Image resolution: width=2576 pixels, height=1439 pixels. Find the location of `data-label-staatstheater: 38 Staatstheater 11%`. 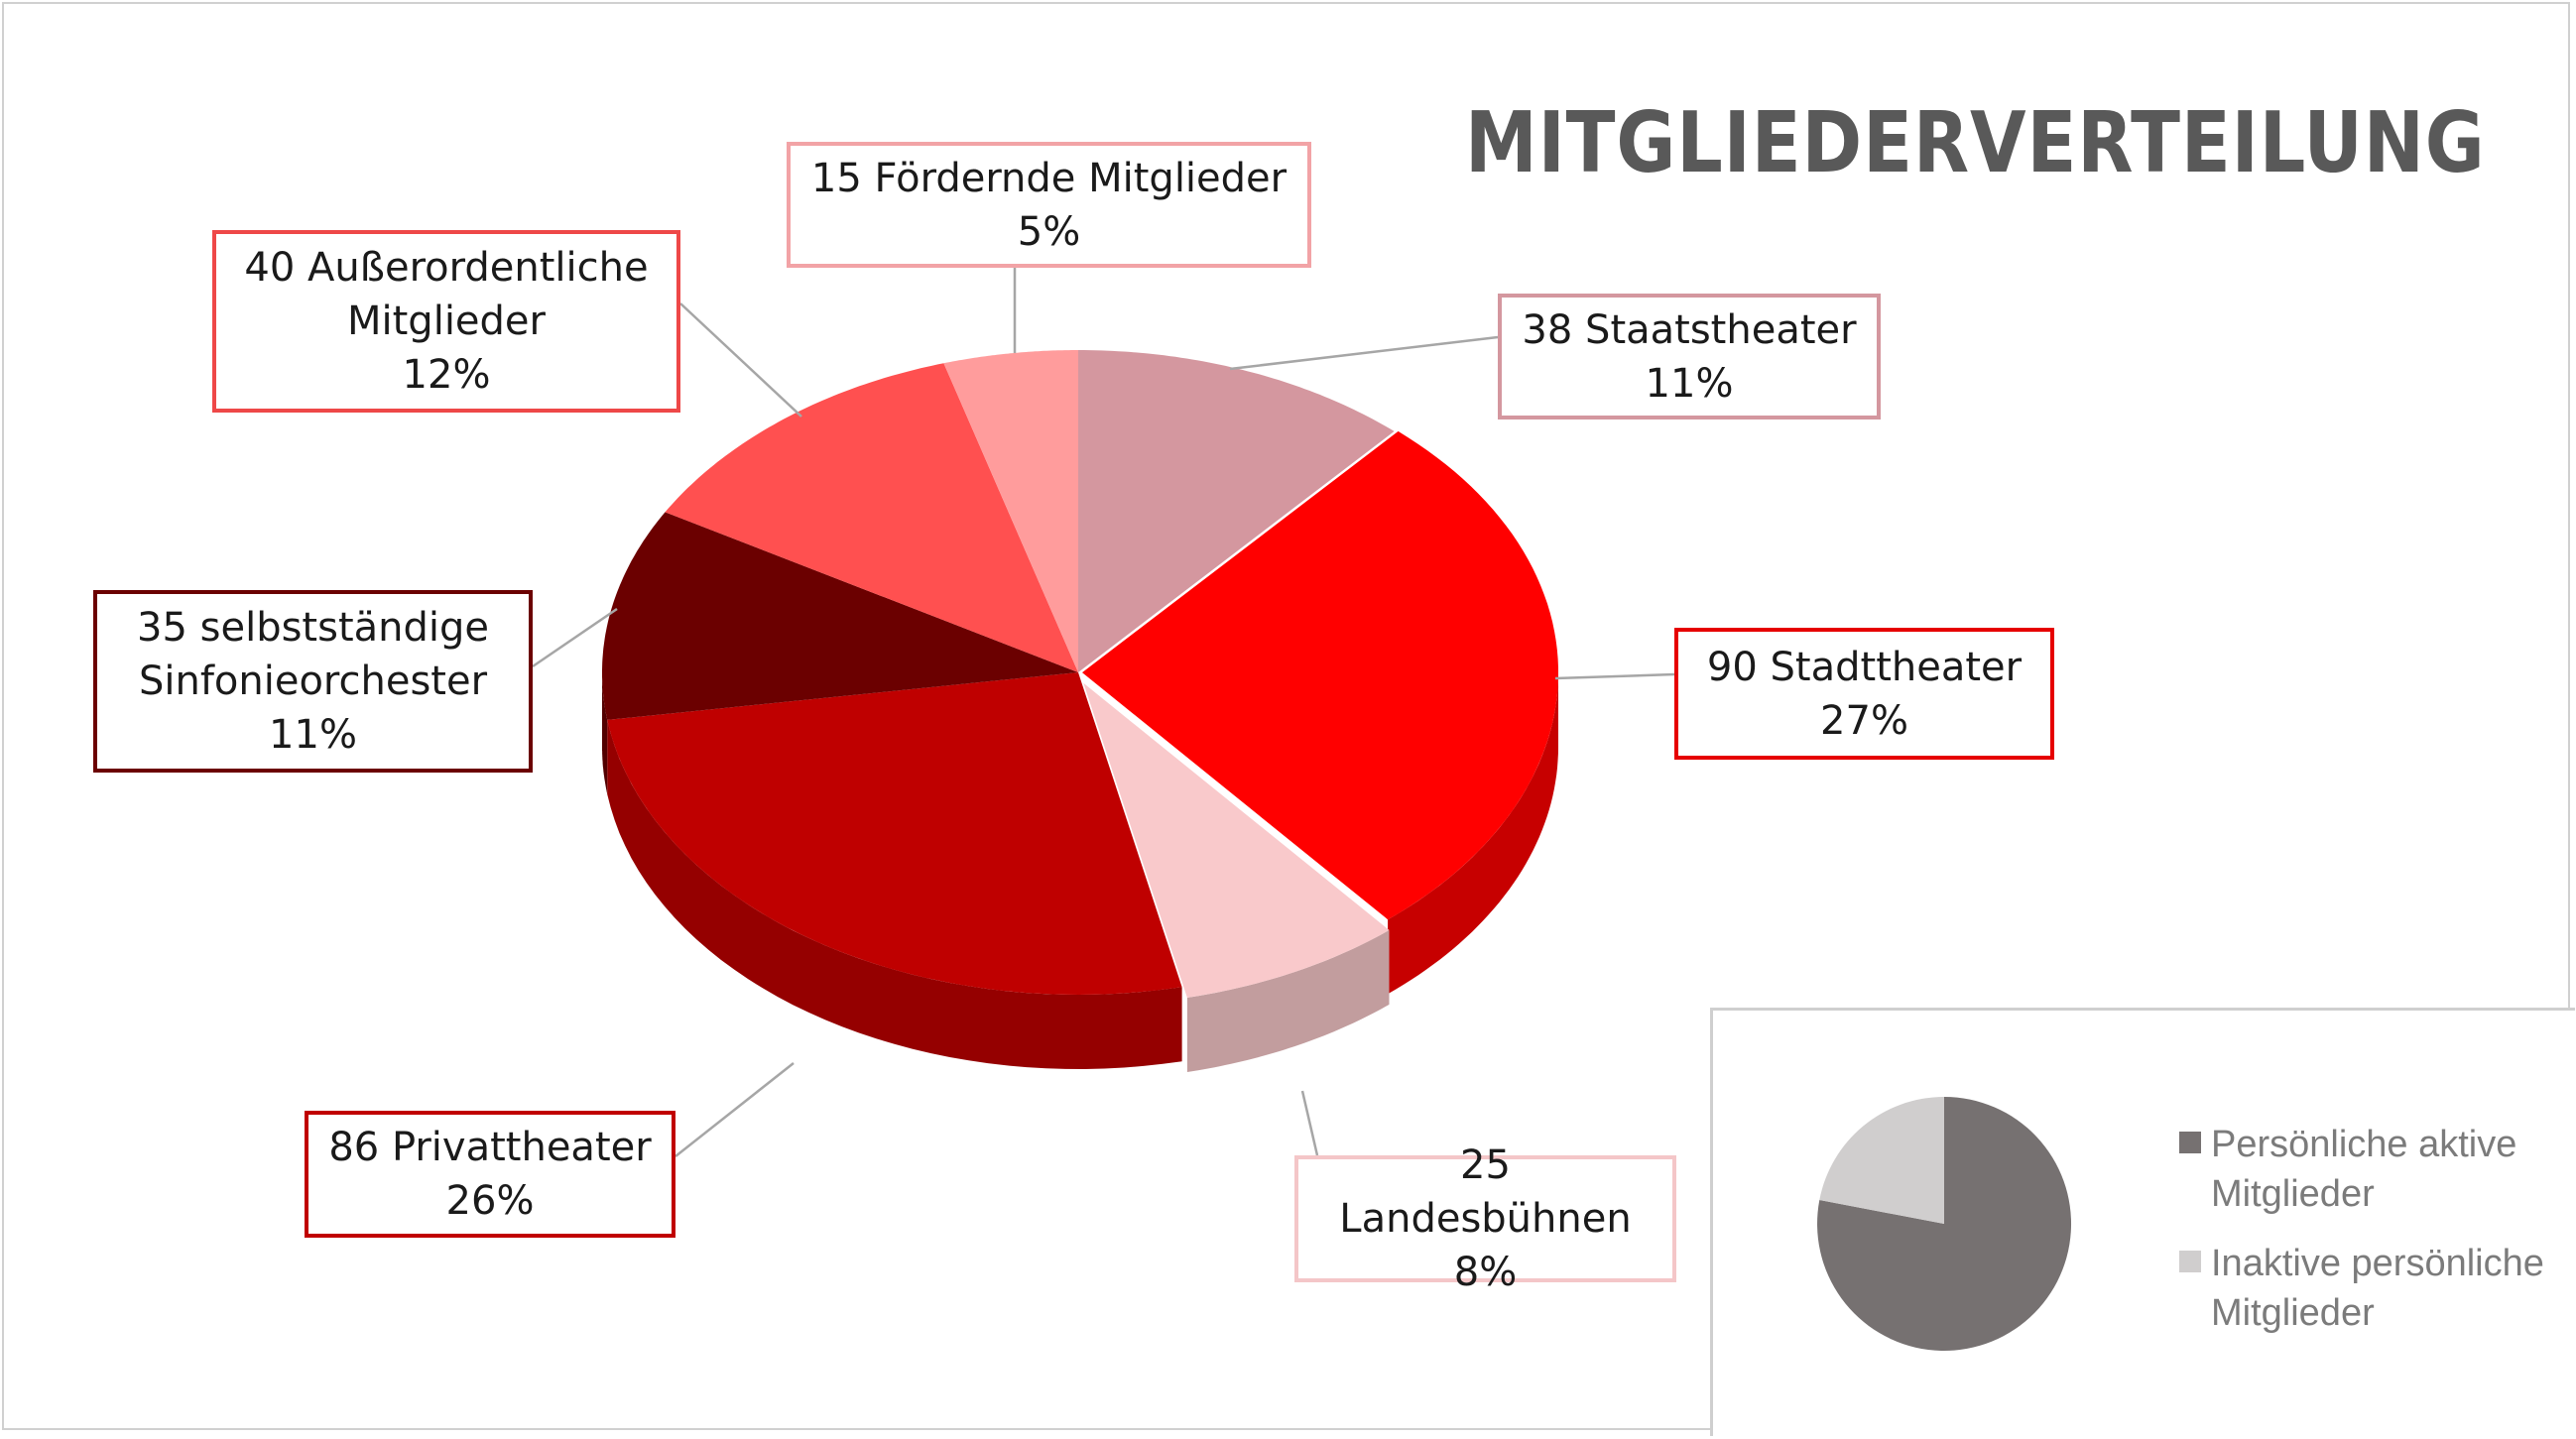

data-label-staatstheater: 38 Staatstheater 11% is located at coordinates (1689, 357).